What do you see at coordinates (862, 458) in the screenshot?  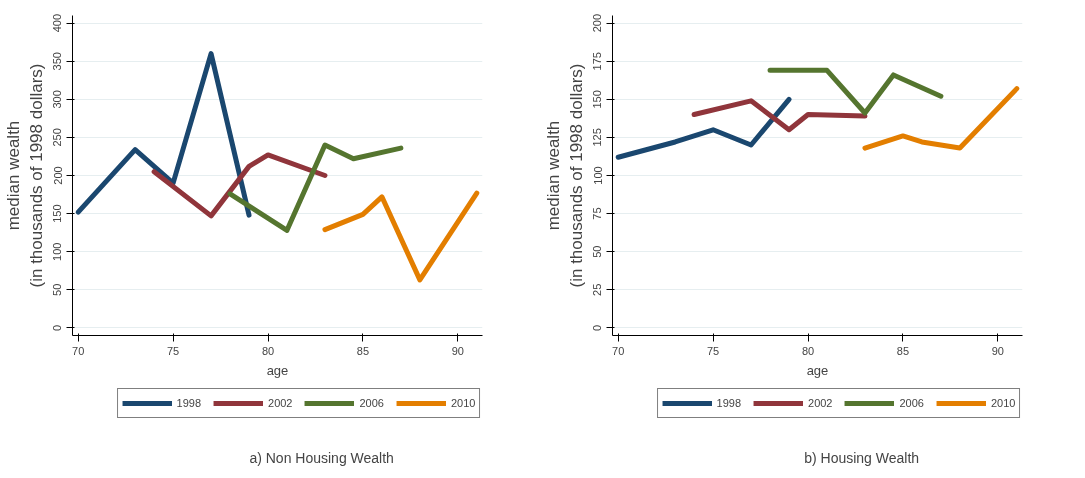 I see `text: b) Housing Wealth` at bounding box center [862, 458].